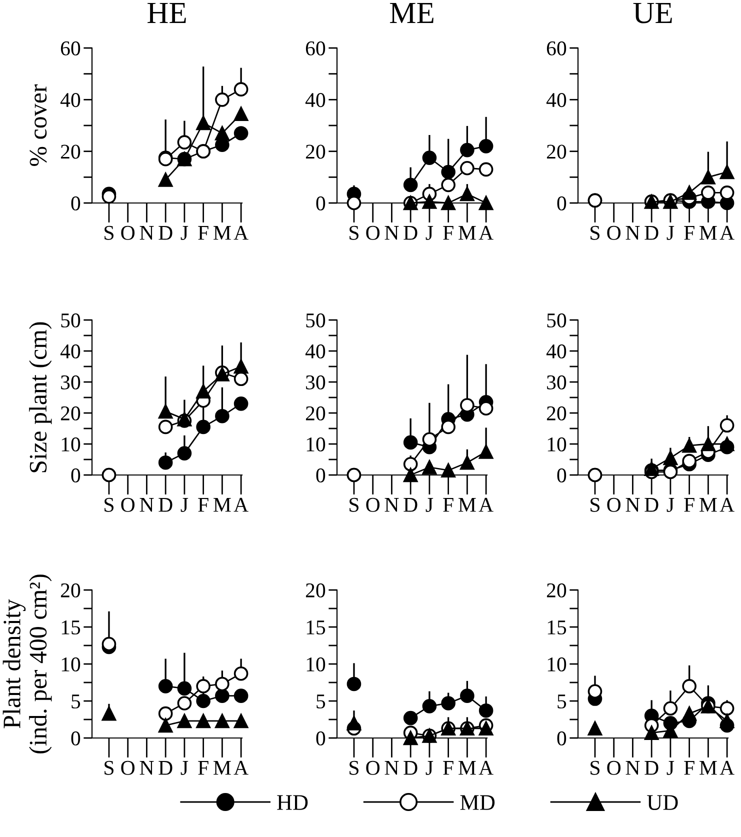 Image resolution: width=741 pixels, height=837 pixels. Describe the element at coordinates (477, 802) in the screenshot. I see `legend-label: MD` at that location.